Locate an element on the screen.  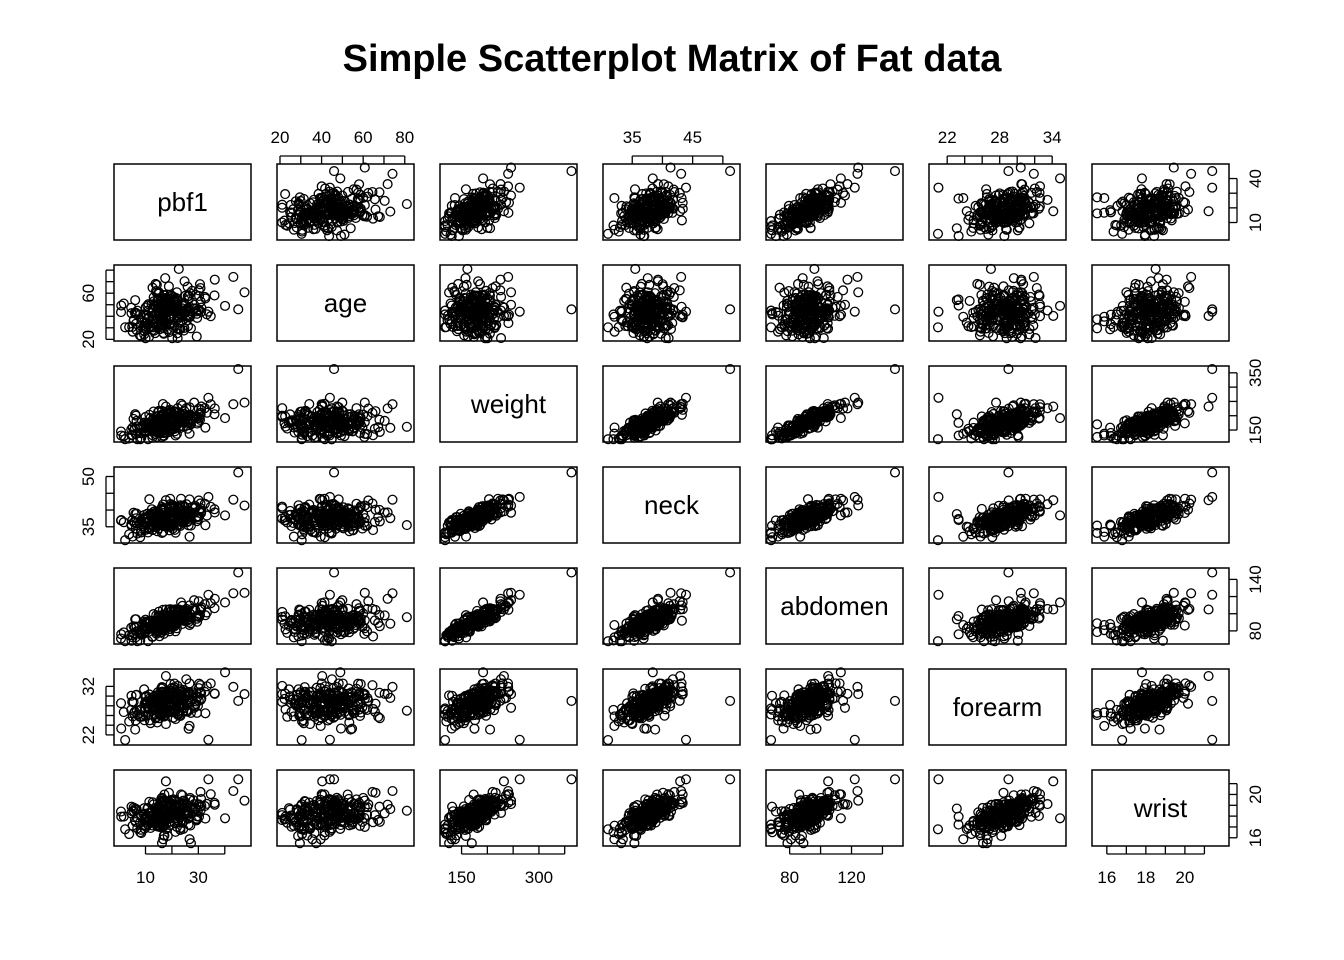
panel-pbf1-vs-wrist is located at coordinates (1160, 202).